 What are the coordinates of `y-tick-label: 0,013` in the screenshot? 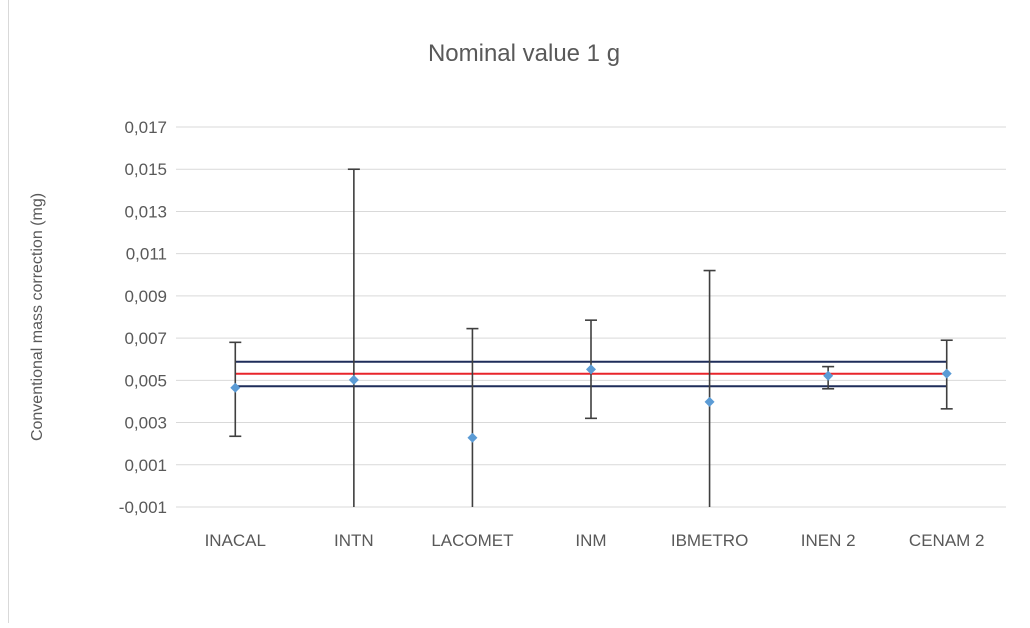 It's located at (145, 211).